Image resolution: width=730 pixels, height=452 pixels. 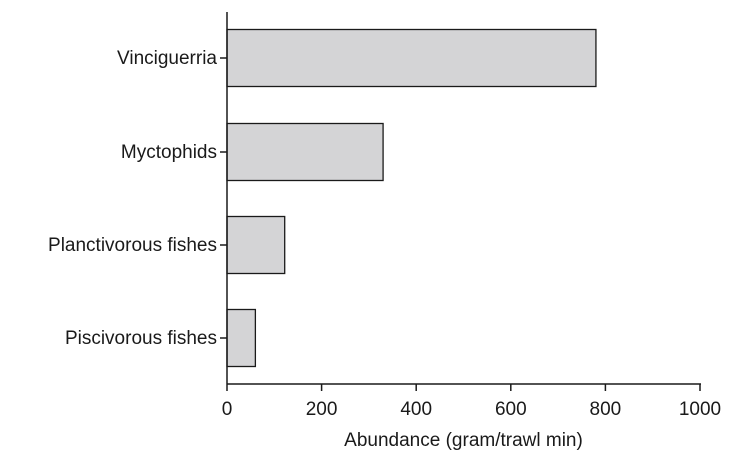 What do you see at coordinates (167, 58) in the screenshot?
I see `y-tick-label: Vinciguerria` at bounding box center [167, 58].